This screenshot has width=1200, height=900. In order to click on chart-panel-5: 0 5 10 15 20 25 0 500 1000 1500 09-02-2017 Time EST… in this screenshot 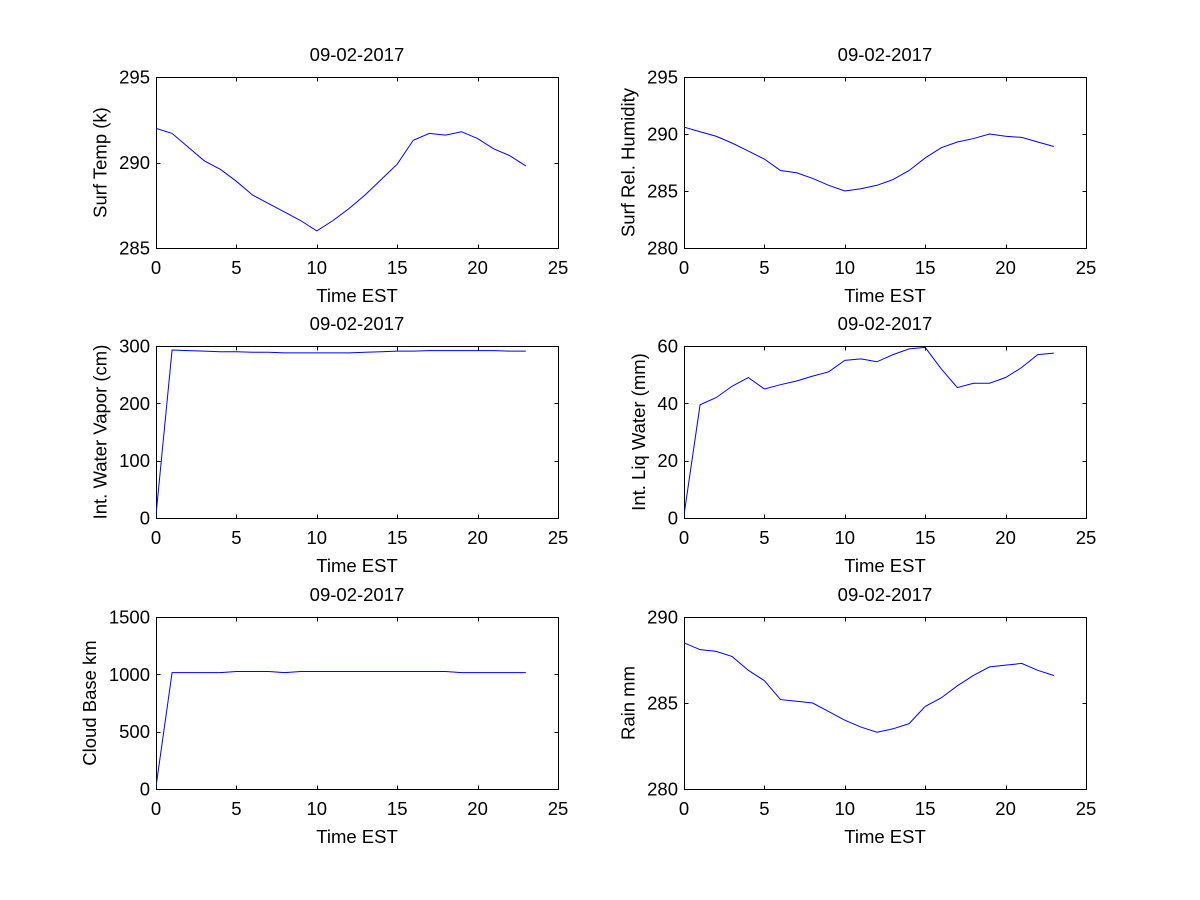, I will do `click(323, 715)`.